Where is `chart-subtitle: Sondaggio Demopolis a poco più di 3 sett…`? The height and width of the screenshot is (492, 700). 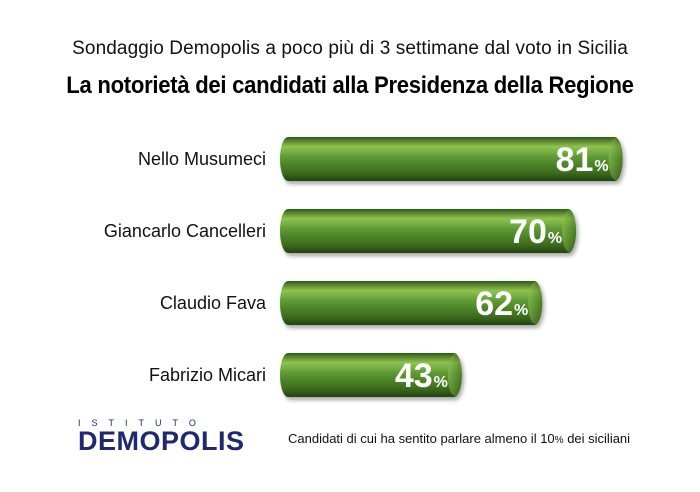 chart-subtitle: Sondaggio Demopolis a poco più di 3 sett… is located at coordinates (350, 48).